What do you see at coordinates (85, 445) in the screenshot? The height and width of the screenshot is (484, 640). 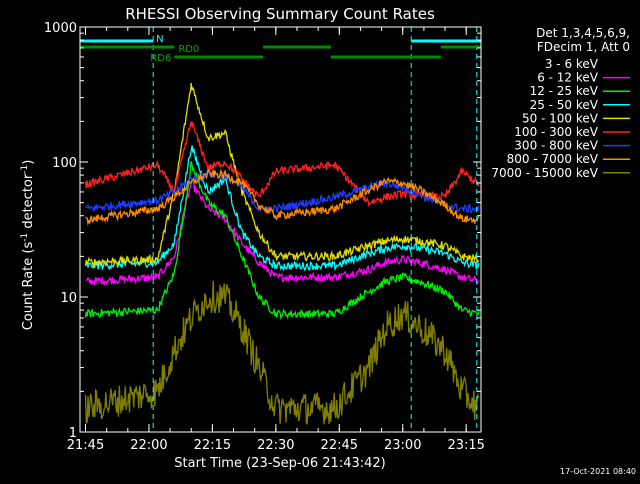 I see `x-tick-label: 21:45` at bounding box center [85, 445].